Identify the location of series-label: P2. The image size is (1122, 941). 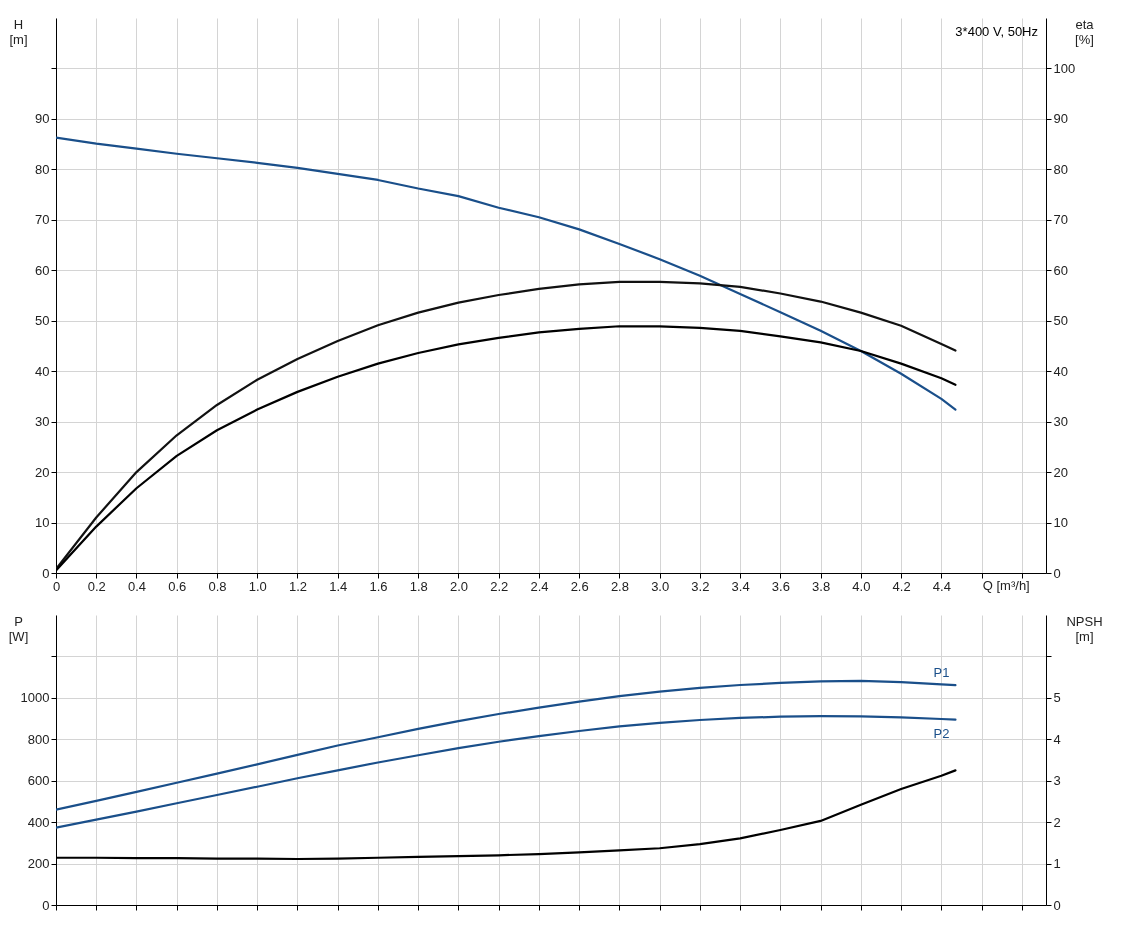
(941, 733).